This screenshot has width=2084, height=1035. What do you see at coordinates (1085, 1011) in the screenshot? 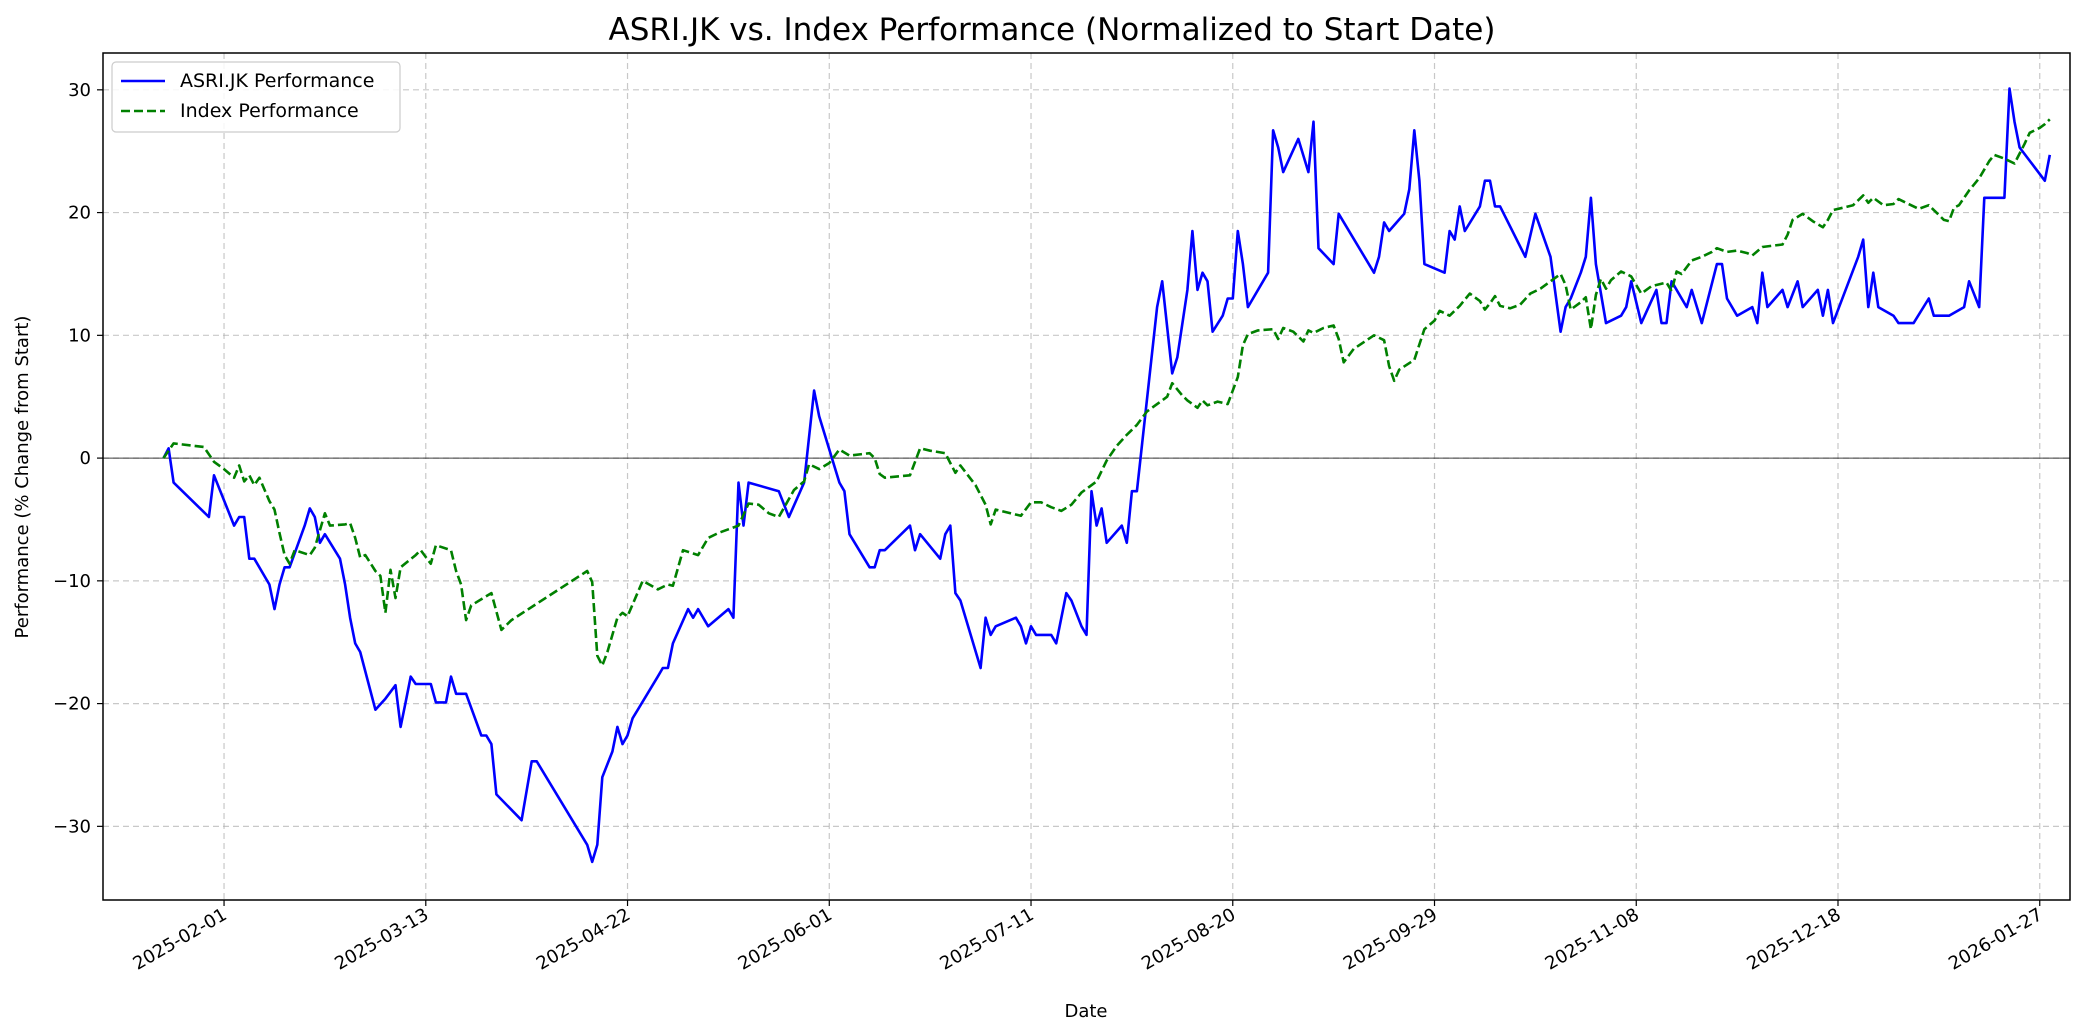
I see `x-axis-label: Date` at bounding box center [1085, 1011].